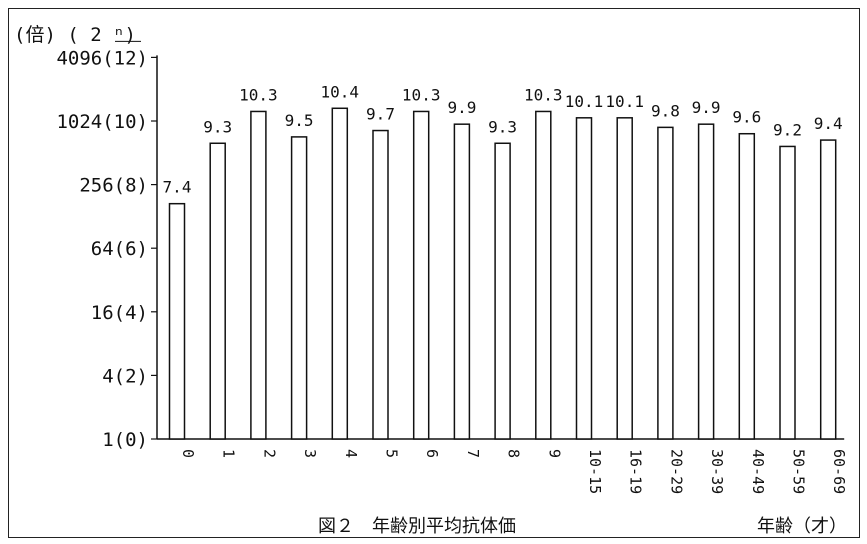 The image size is (867, 544). I want to click on x-tick-label: 7, so click(473, 453).